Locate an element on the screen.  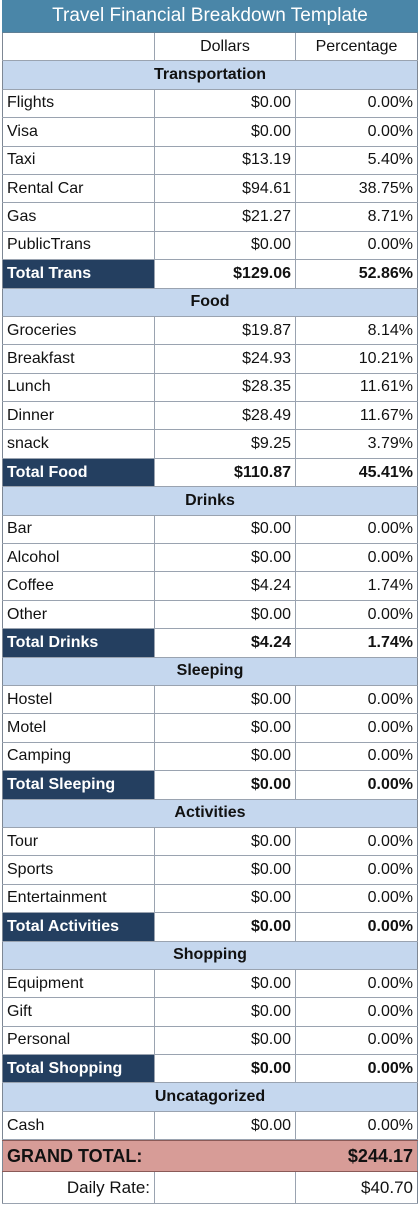
expense-label-cell: Bar is located at coordinates (78, 529).